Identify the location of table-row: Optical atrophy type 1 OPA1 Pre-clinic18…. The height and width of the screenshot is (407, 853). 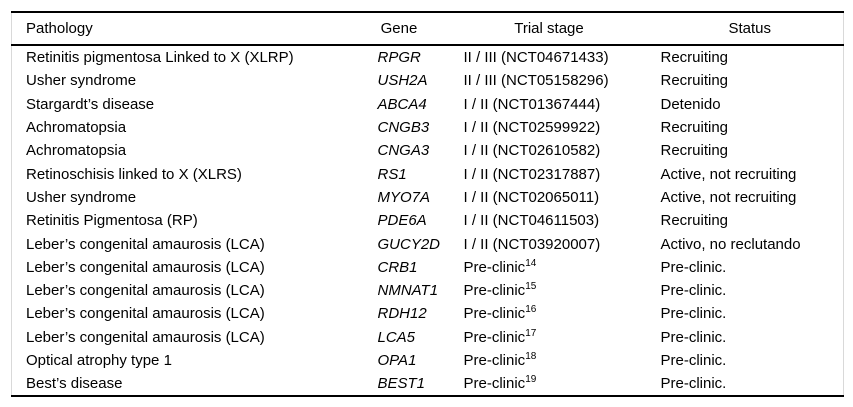
(428, 360).